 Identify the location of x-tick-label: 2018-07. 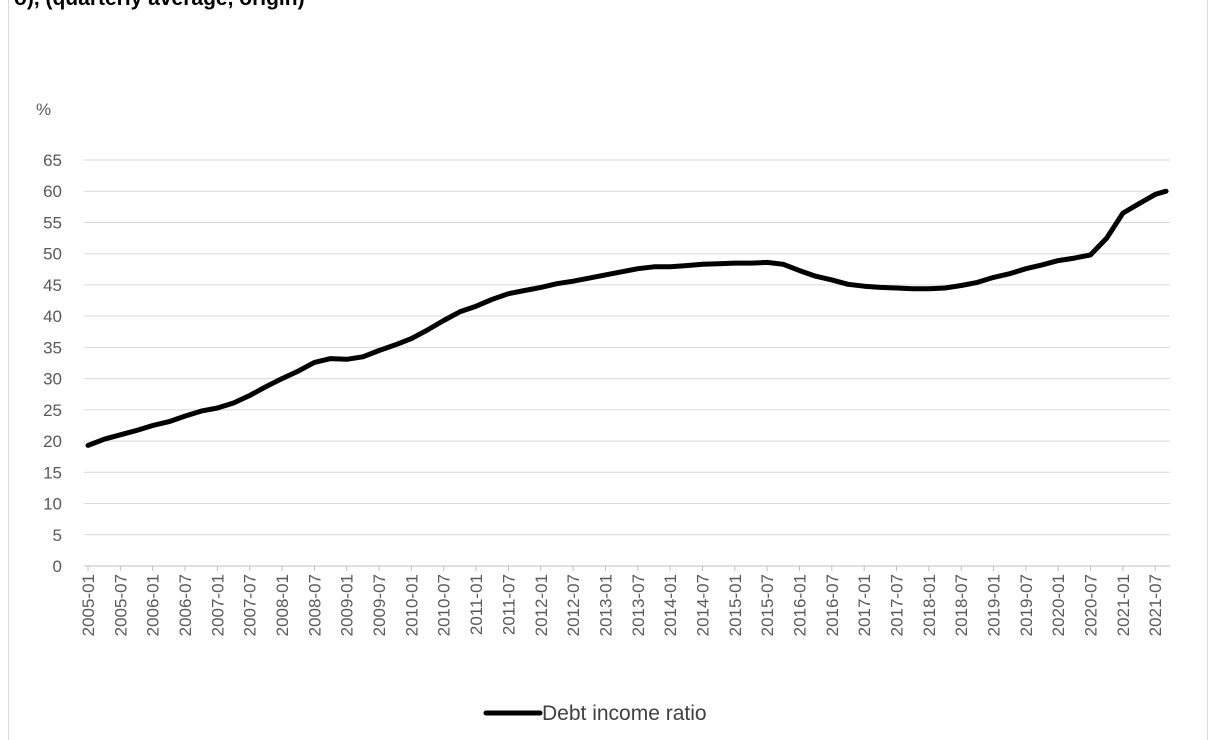
(961, 605).